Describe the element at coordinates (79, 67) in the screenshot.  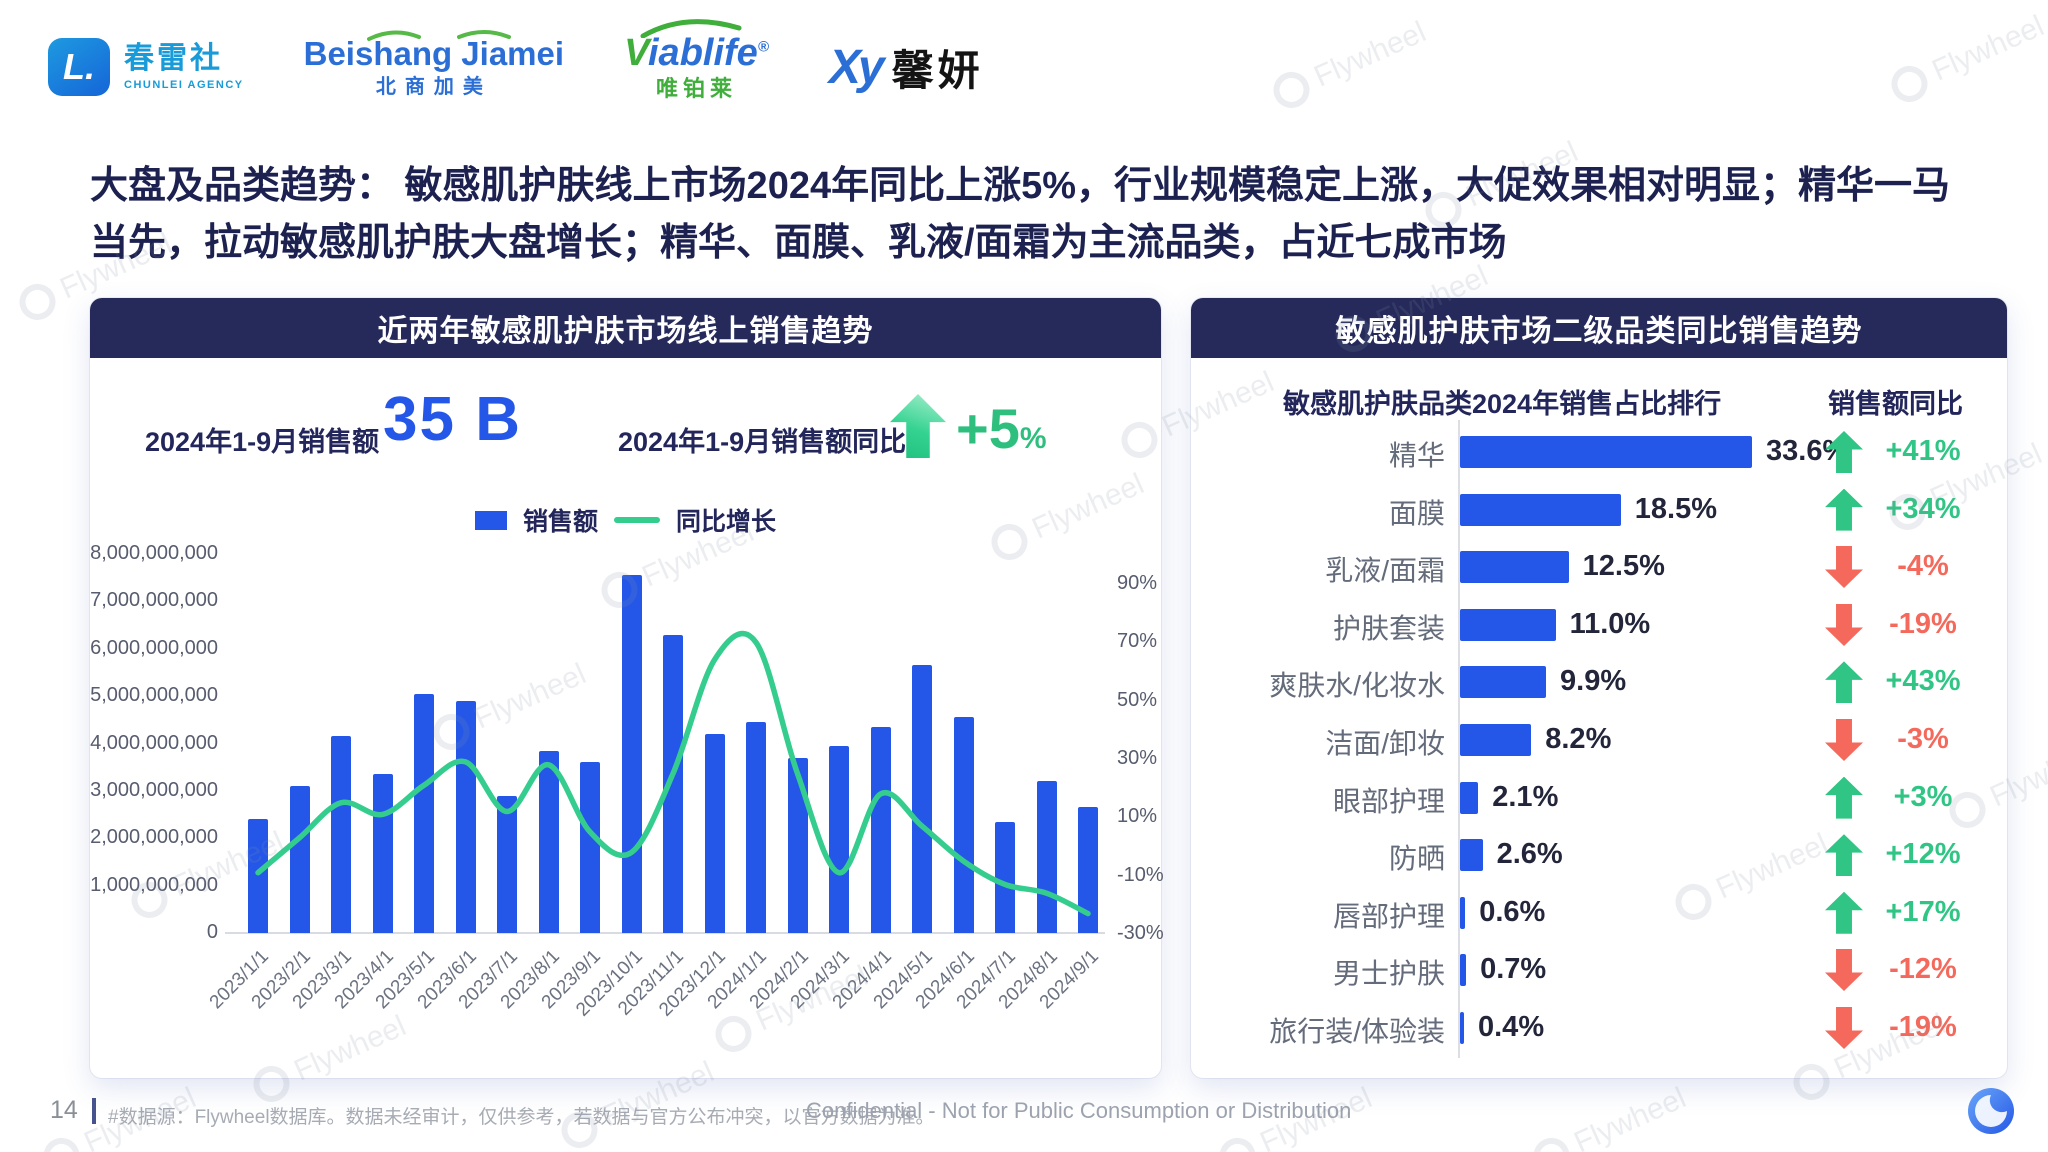
I see `chunlei-badge-icon: L.` at that location.